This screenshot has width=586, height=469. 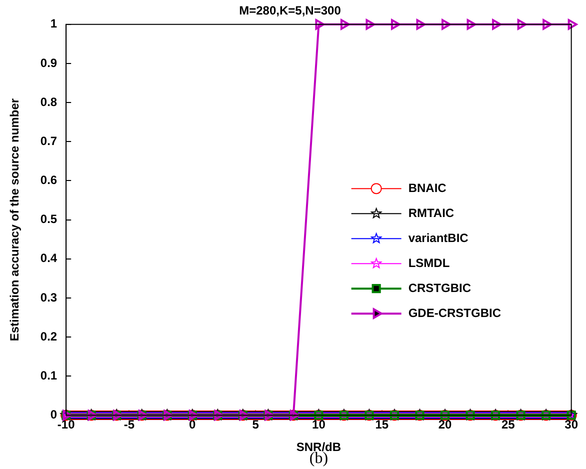 What do you see at coordinates (49, 258) in the screenshot?
I see `y-tick-label: 0.4` at bounding box center [49, 258].